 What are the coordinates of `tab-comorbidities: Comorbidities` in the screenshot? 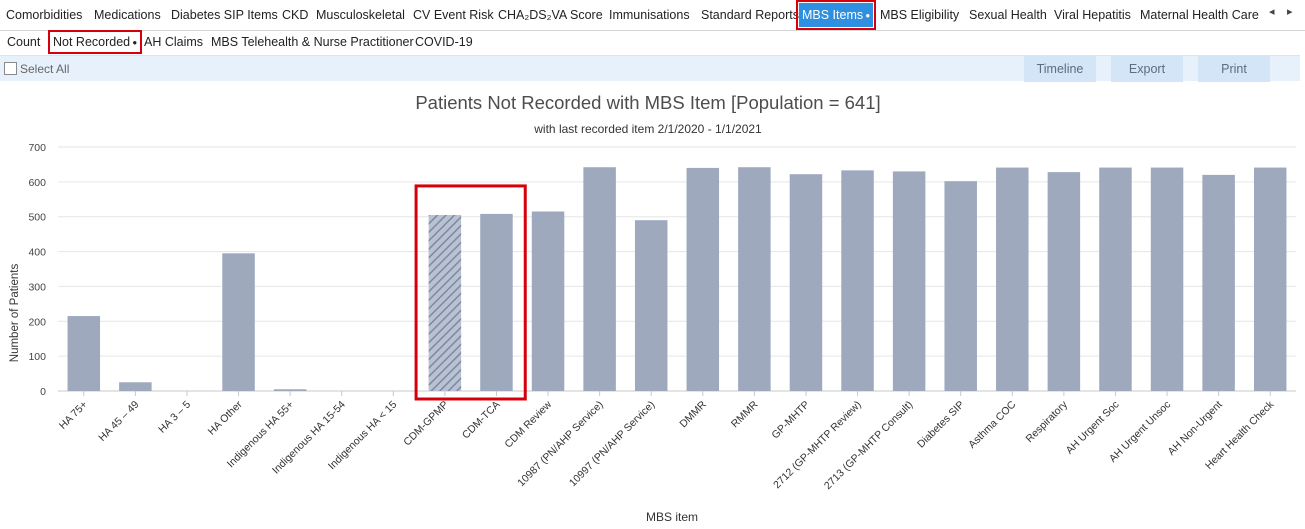 It's located at (44, 15).